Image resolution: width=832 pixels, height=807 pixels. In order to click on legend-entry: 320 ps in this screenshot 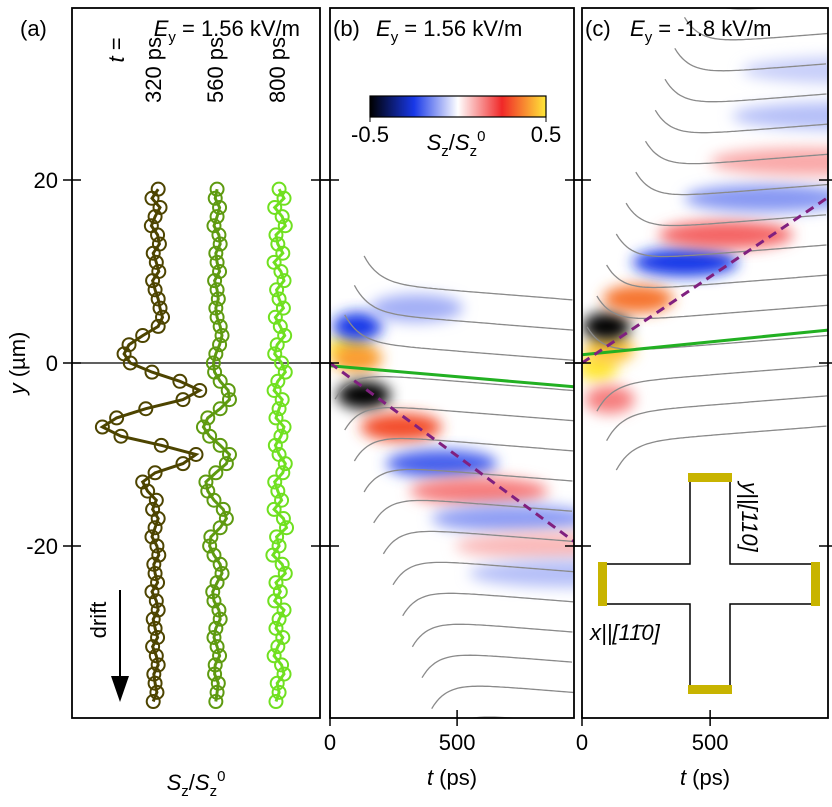, I will do `click(153, 70)`.